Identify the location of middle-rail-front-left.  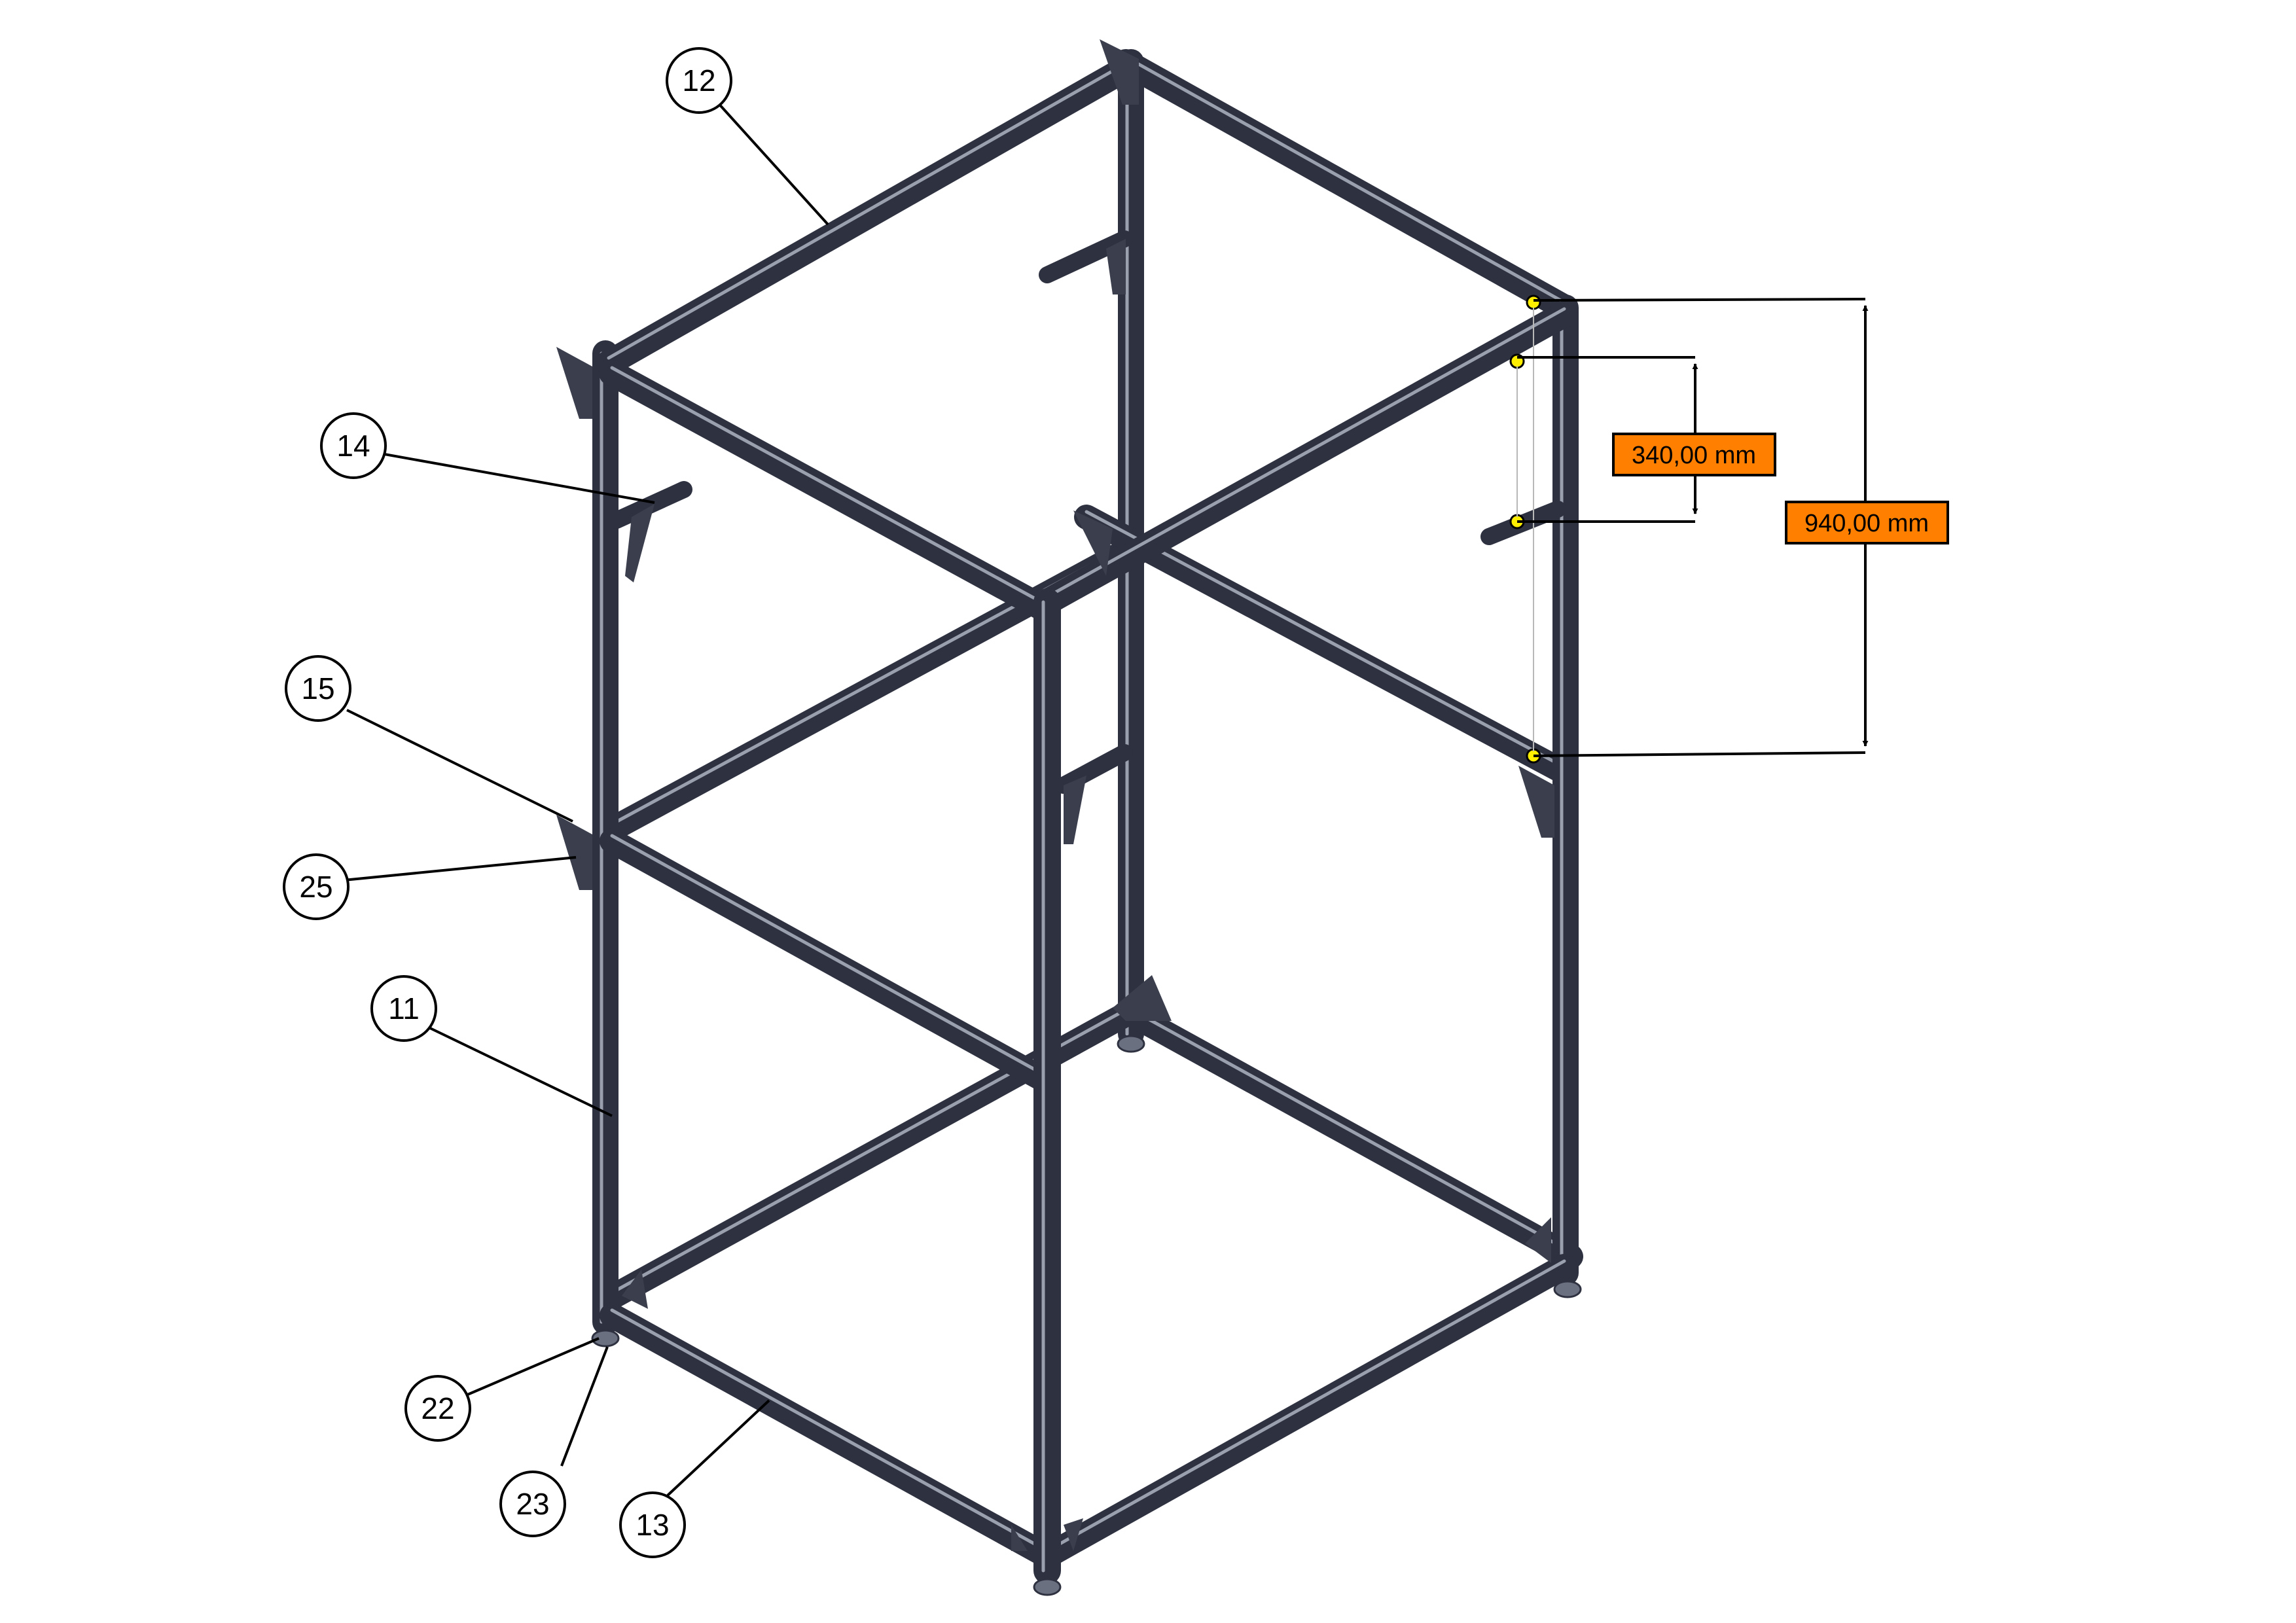
(828, 960).